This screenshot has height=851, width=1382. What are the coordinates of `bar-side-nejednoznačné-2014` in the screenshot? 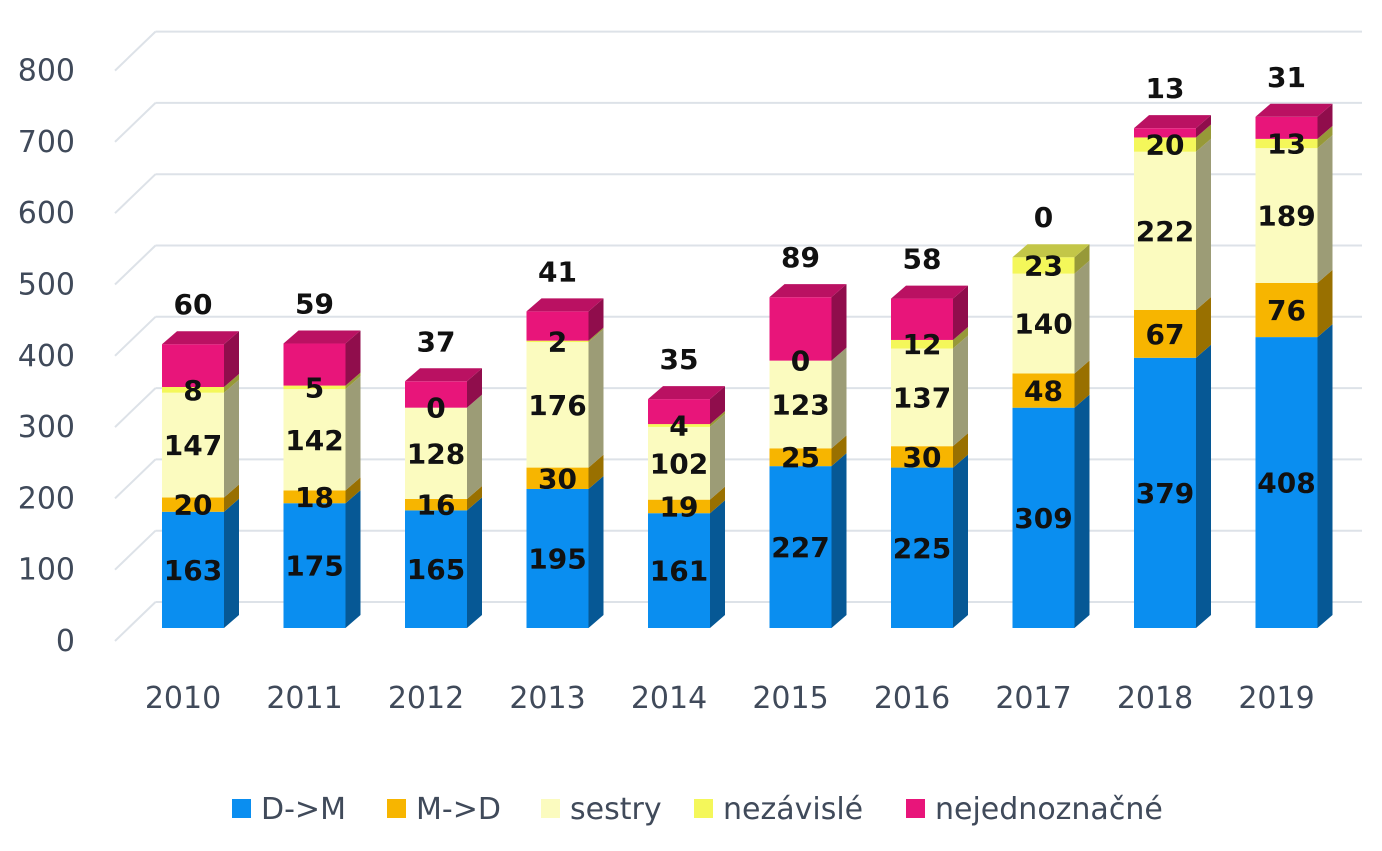 It's located at (717, 405).